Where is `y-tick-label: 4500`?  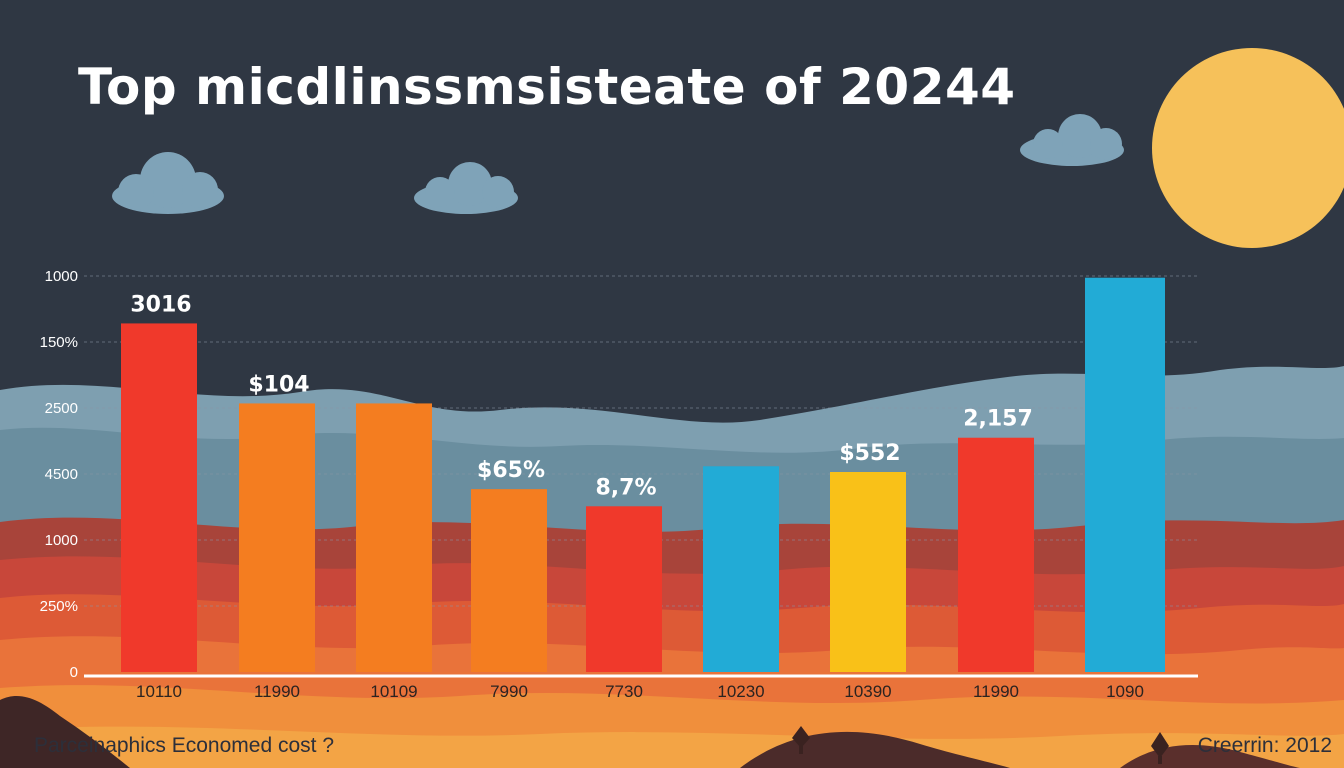
y-tick-label: 4500 is located at coordinates (61, 474).